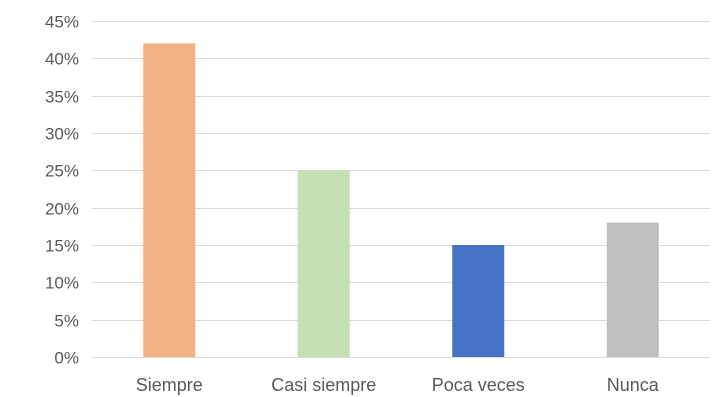 This screenshot has height=397, width=717. I want to click on y-axis-tick-labels: 0% 5% 10% 15% 20% 25% 30% 35% 40% 45%, so click(62, 190).